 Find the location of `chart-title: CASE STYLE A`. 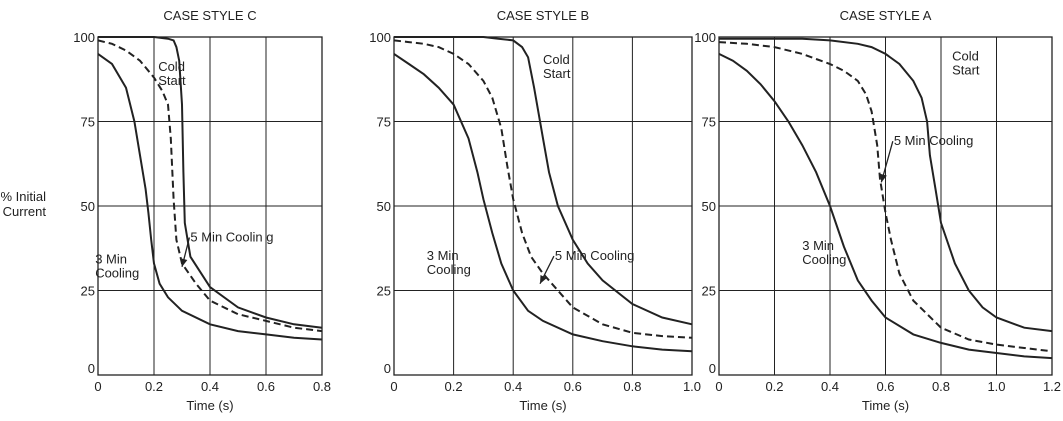

chart-title: CASE STYLE A is located at coordinates (886, 15).